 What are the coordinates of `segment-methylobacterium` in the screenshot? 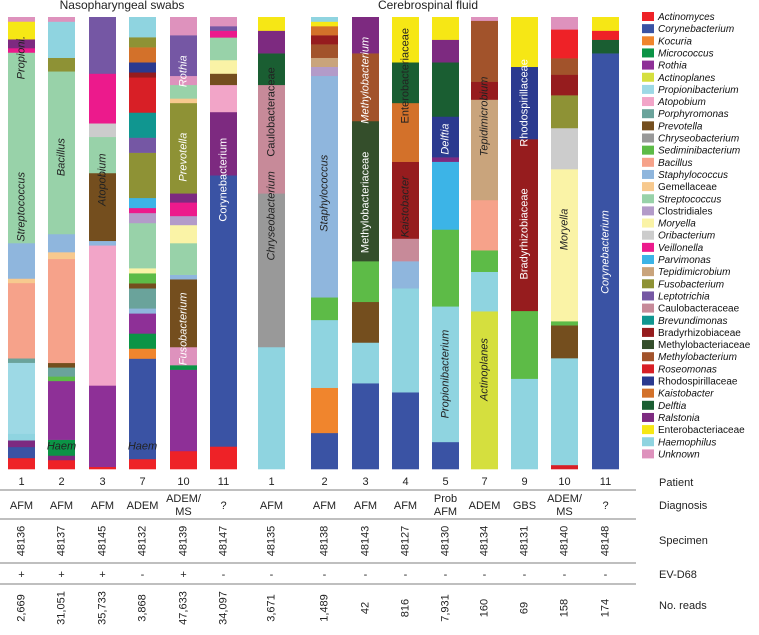 It's located at (365, 87).